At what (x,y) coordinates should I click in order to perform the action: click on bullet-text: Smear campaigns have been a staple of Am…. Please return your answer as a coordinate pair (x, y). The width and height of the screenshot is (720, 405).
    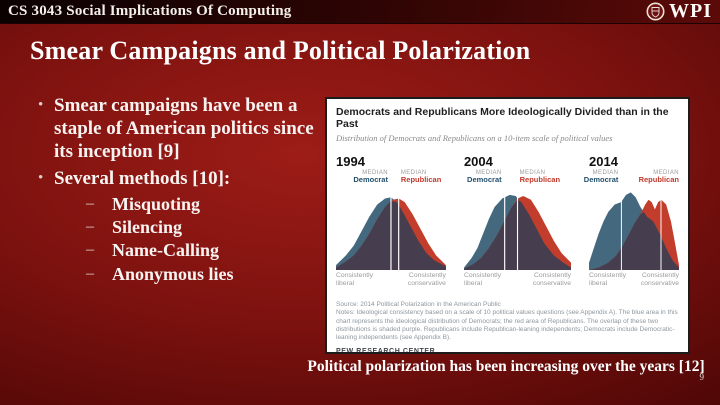
    Looking at the image, I should click on (184, 129).